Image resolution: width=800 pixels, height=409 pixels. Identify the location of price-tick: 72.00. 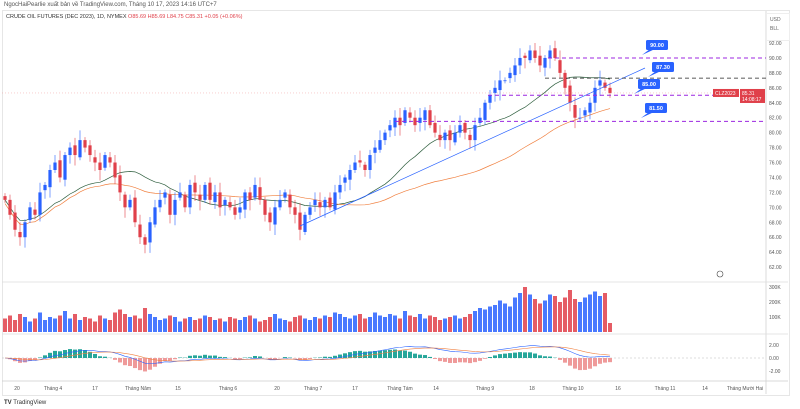
(775, 193).